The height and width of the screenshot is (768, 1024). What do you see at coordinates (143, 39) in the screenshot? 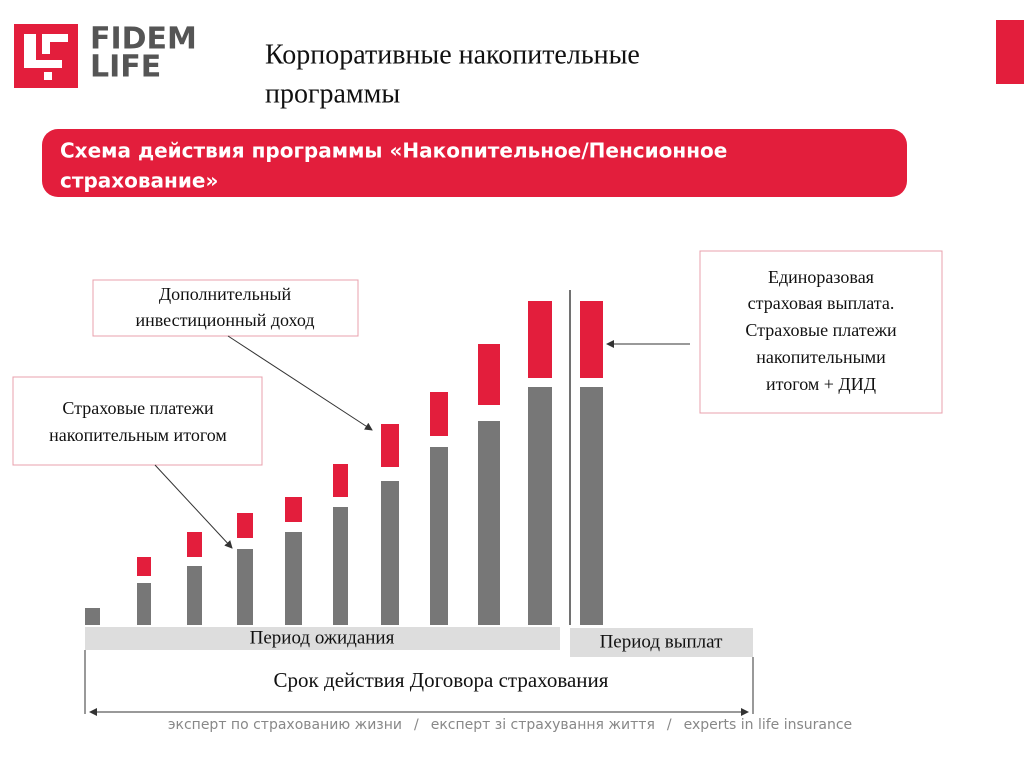
I see `logo-text: FIDEM` at bounding box center [143, 39].